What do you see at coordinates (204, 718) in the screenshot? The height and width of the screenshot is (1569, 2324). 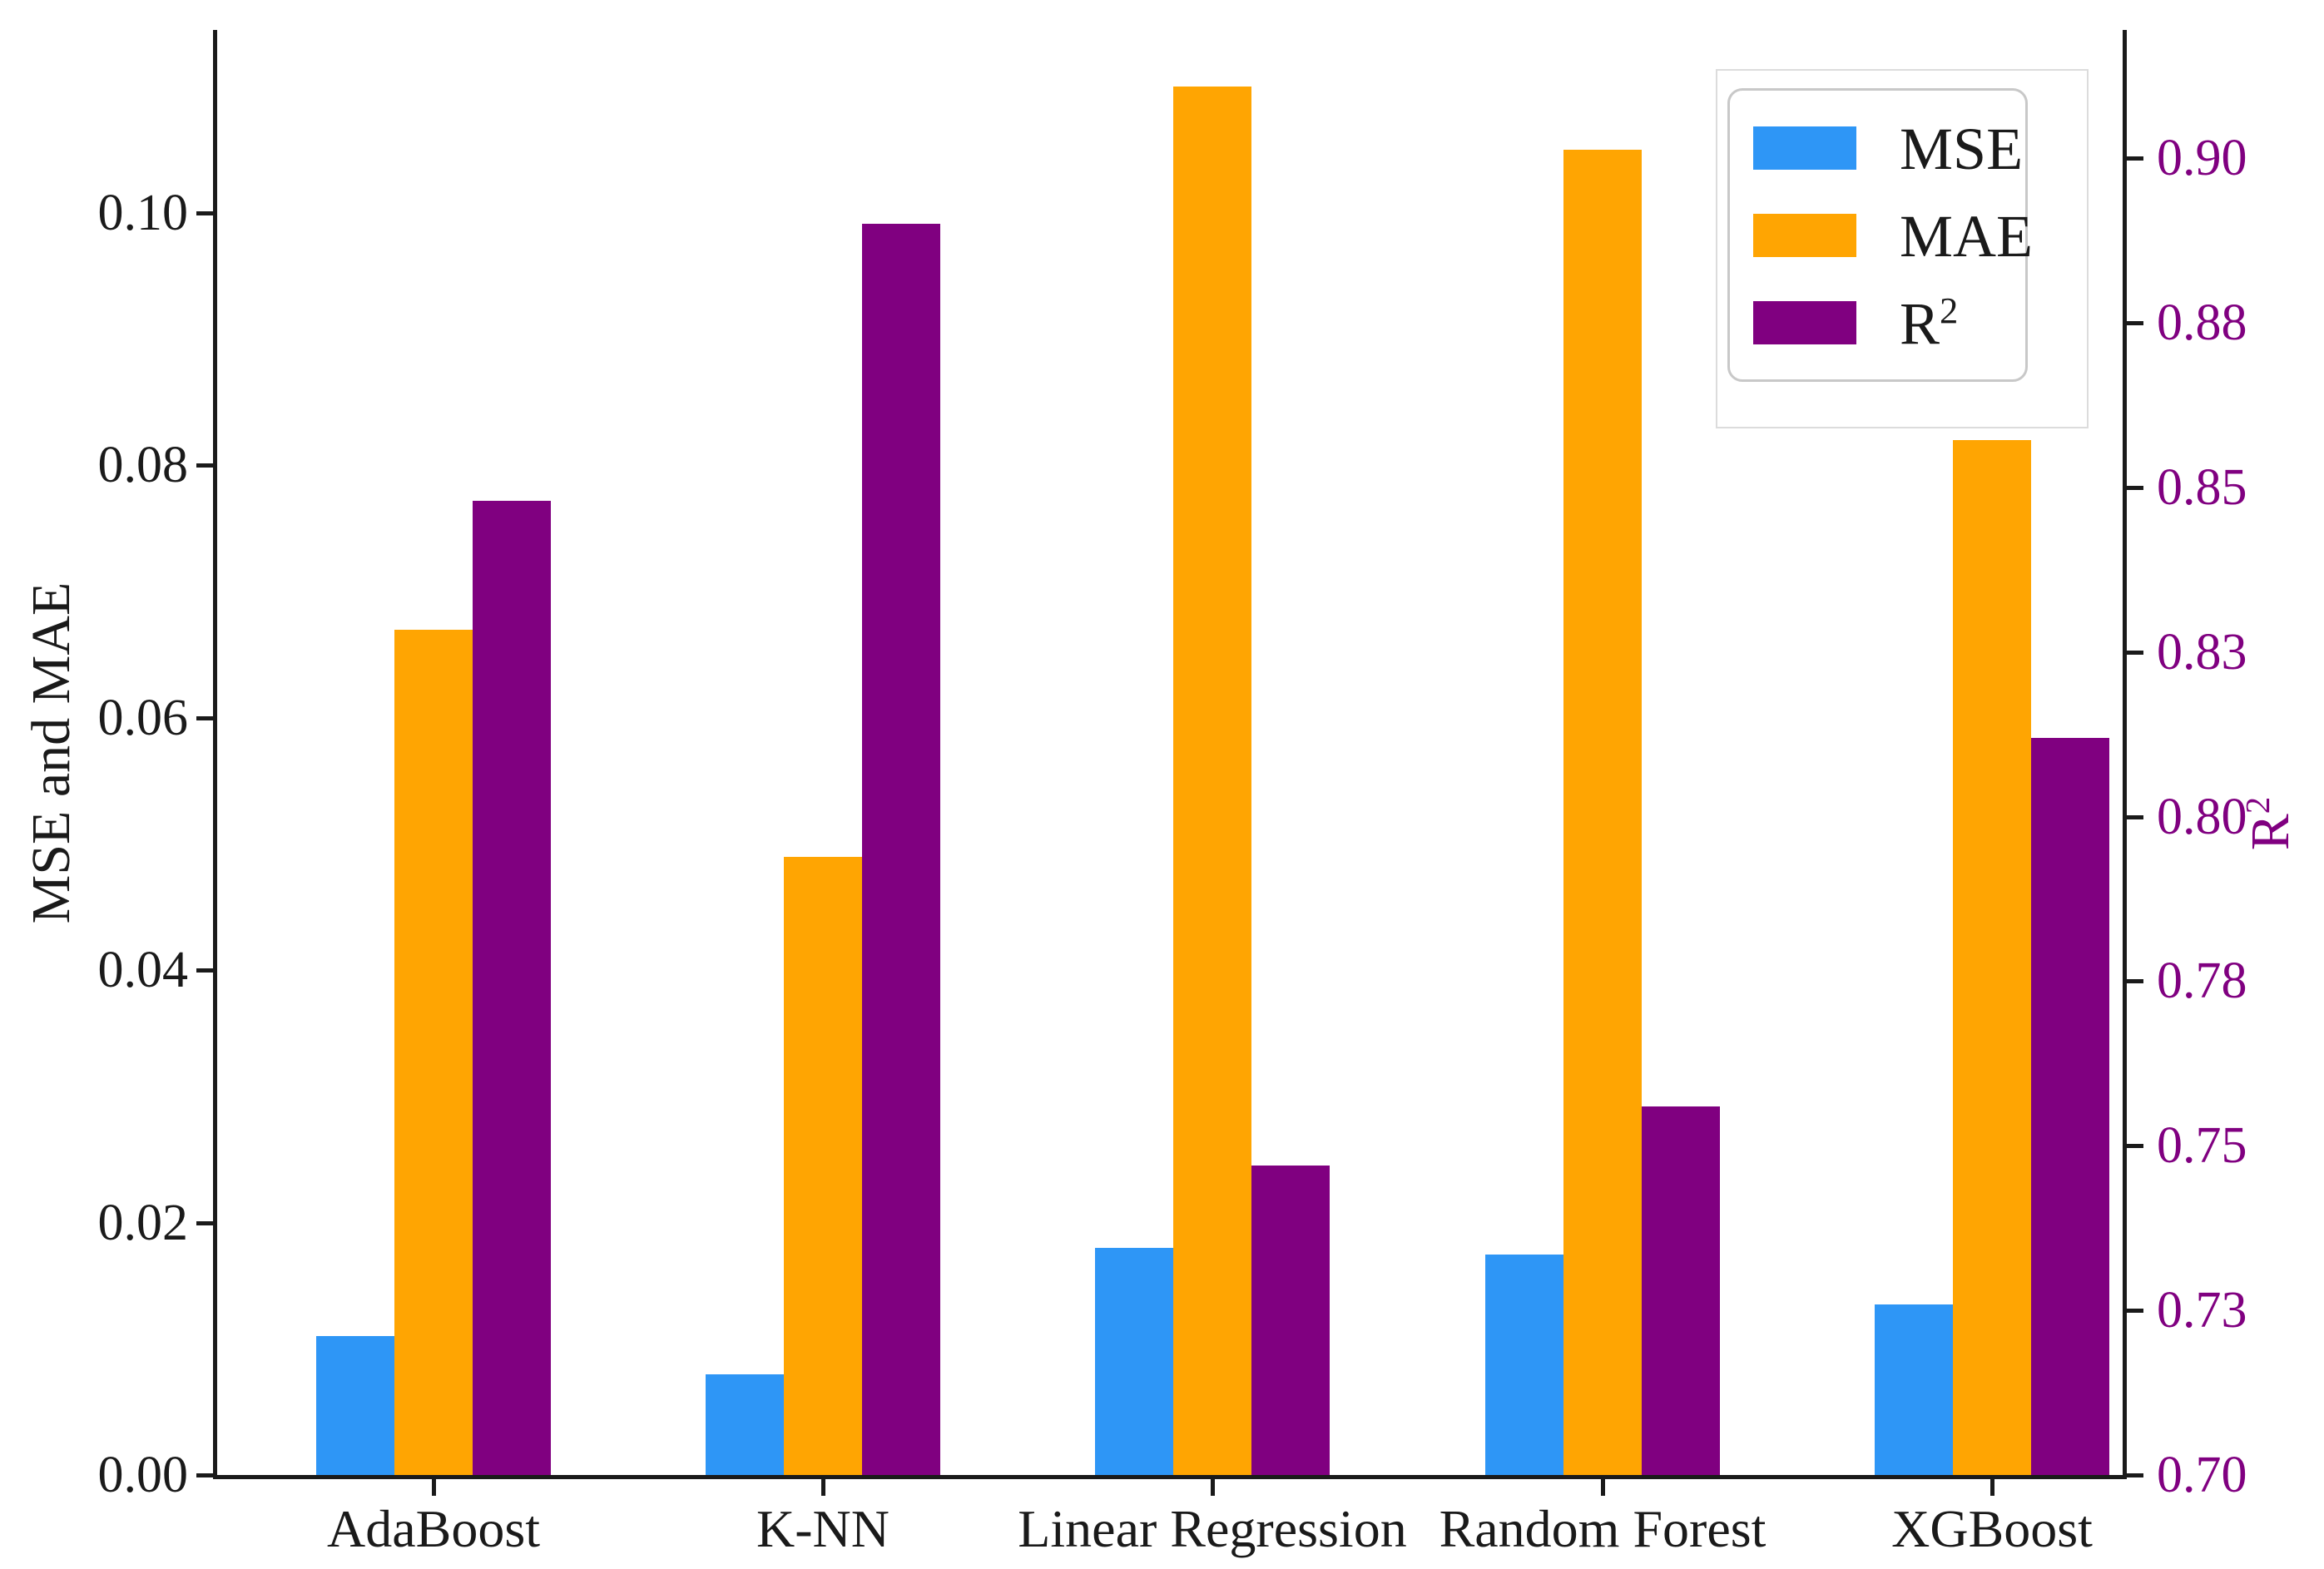 I see `y-tick-left-0.06` at bounding box center [204, 718].